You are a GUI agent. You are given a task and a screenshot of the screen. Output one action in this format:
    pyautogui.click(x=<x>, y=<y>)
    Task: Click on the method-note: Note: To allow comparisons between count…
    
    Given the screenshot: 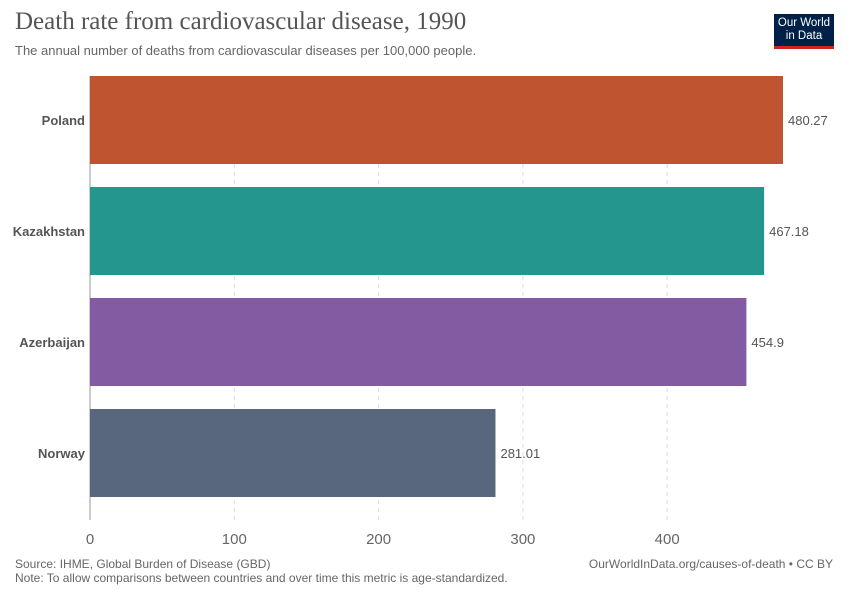 What is the action you would take?
    pyautogui.click(x=261, y=578)
    